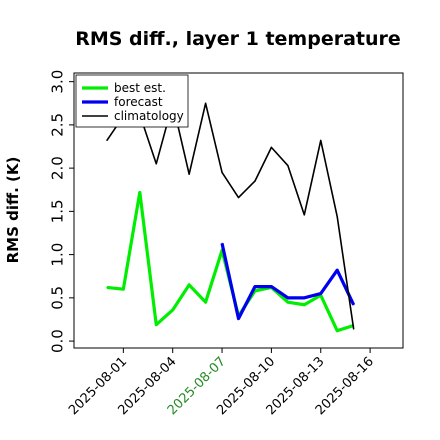  I want to click on y-tick-label: 1.5, so click(58, 211).